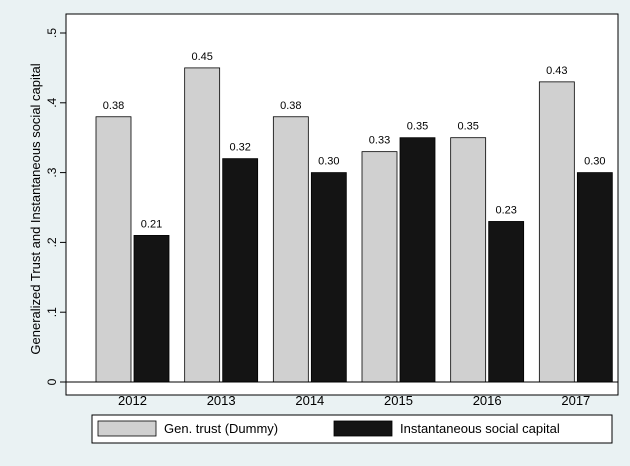  What do you see at coordinates (52, 381) in the screenshot?
I see `y-tick-label: 0` at bounding box center [52, 381].